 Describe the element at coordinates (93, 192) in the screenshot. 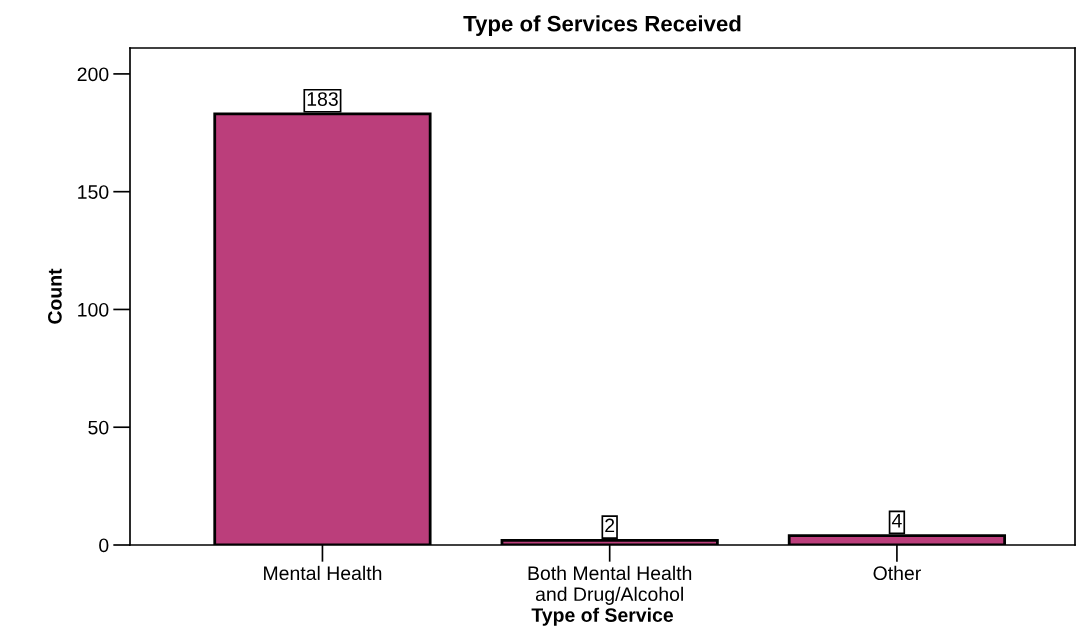

I see `y-tick-label: 150` at that location.